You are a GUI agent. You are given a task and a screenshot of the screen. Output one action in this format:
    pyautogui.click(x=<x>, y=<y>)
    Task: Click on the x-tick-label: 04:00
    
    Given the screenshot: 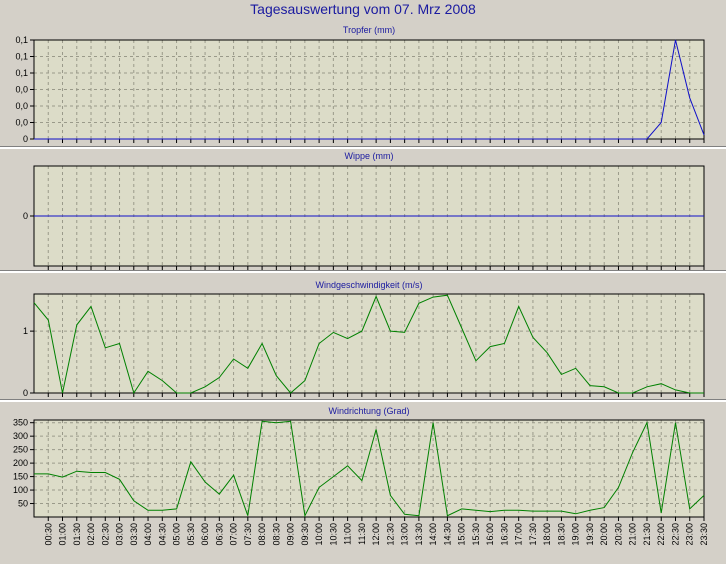 What is the action you would take?
    pyautogui.click(x=148, y=534)
    